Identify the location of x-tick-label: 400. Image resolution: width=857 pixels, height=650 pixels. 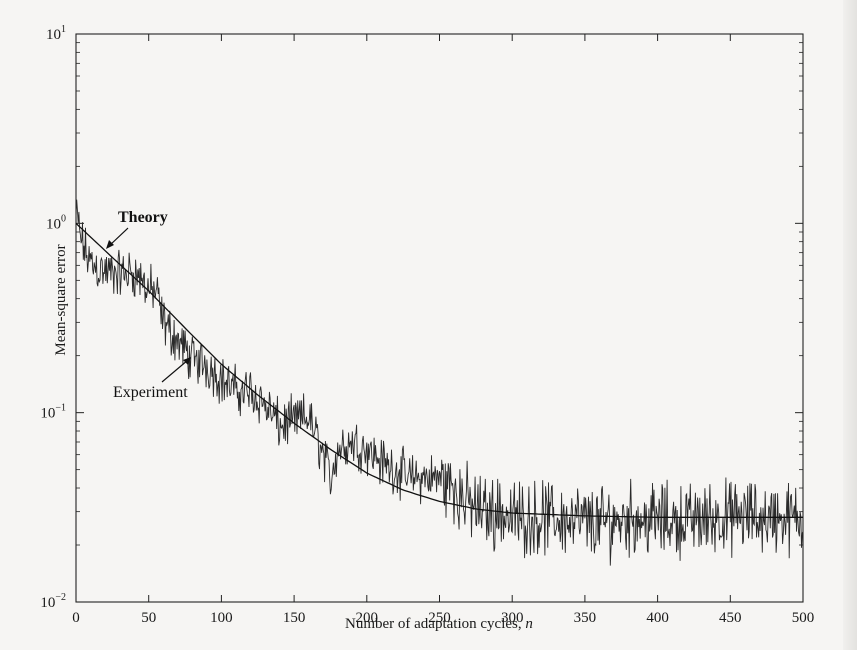
(657, 618).